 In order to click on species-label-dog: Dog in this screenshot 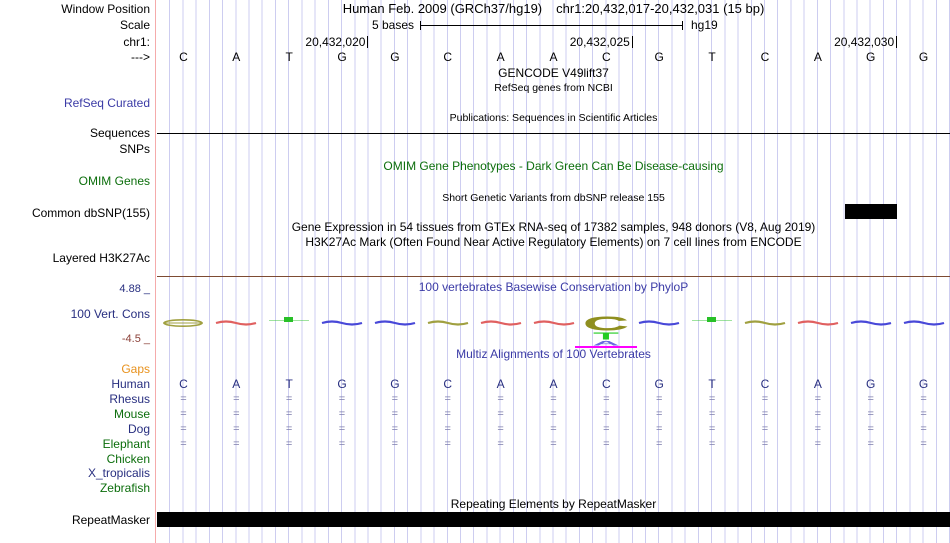, I will do `click(138, 429)`.